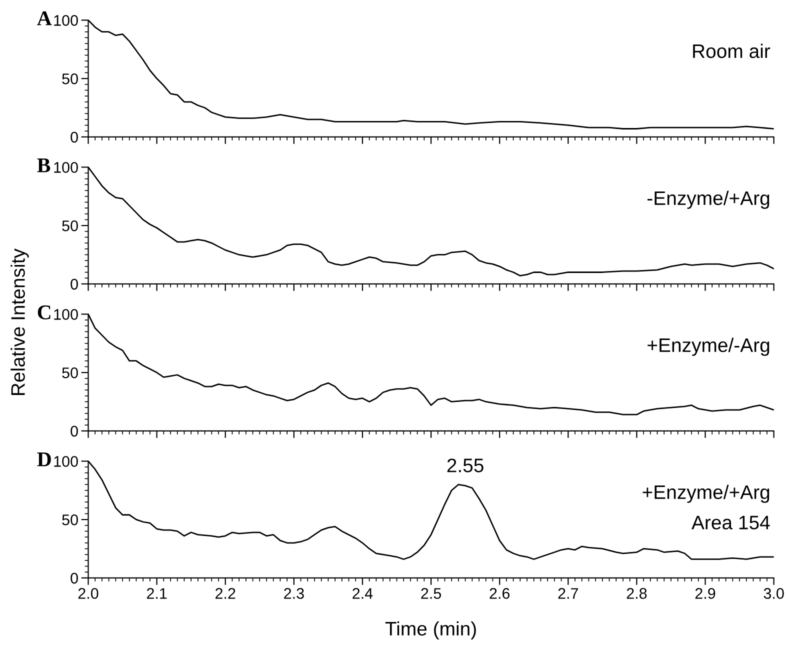  I want to click on x-tick-label: 2.4, so click(362, 593).